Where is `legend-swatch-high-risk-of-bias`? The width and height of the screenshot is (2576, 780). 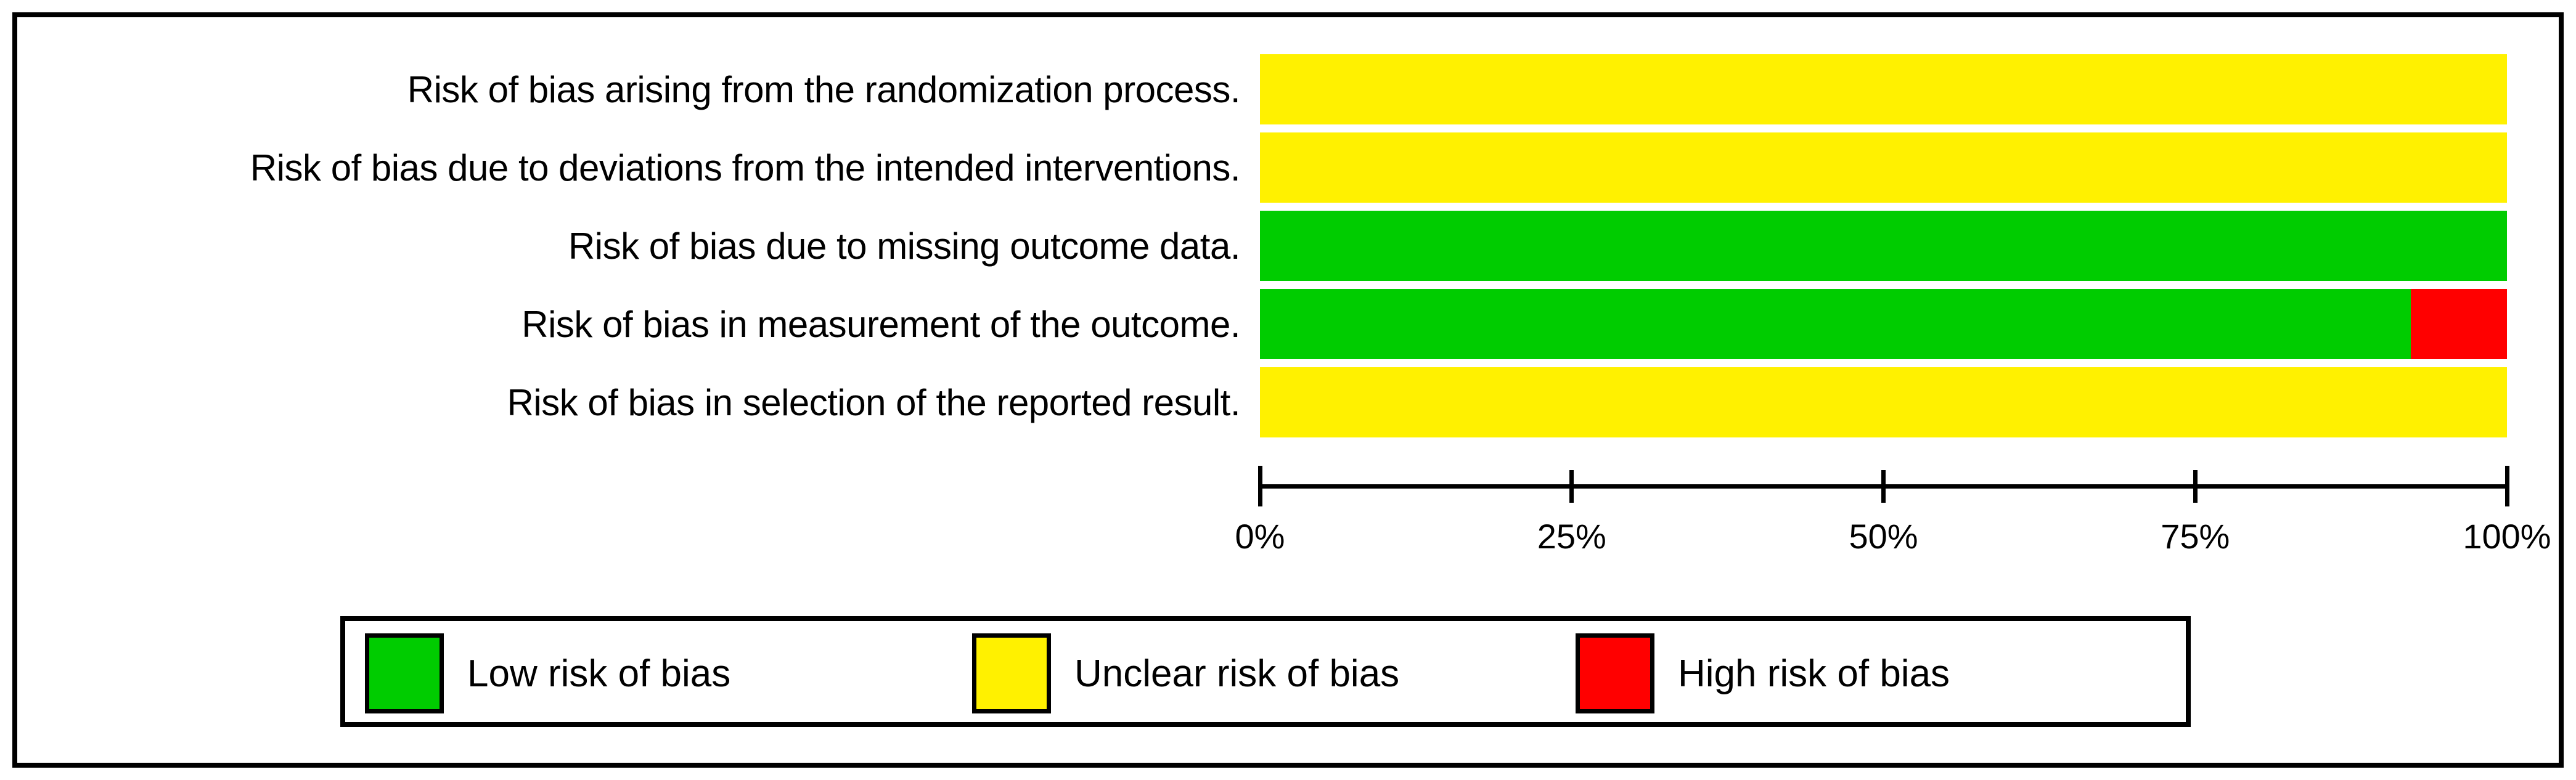 legend-swatch-high-risk-of-bias is located at coordinates (1615, 673).